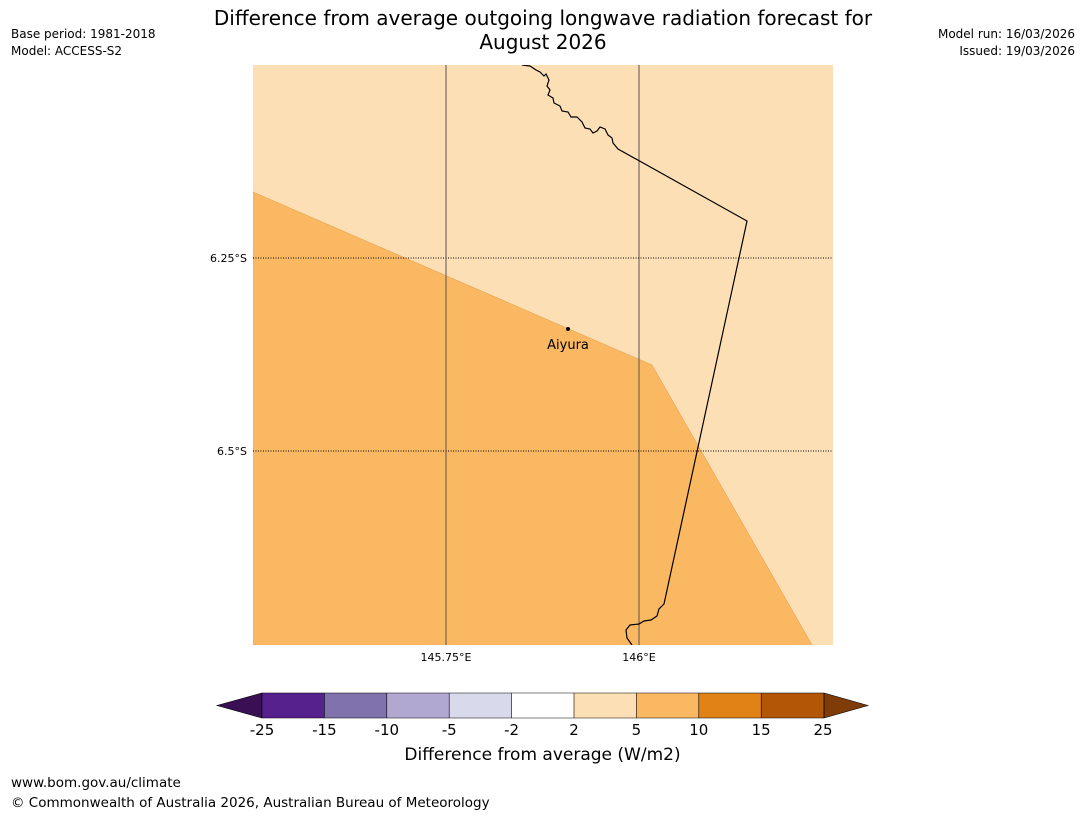  Describe the element at coordinates (228, 258) in the screenshot. I see `lat-label: 6.25°S` at that location.